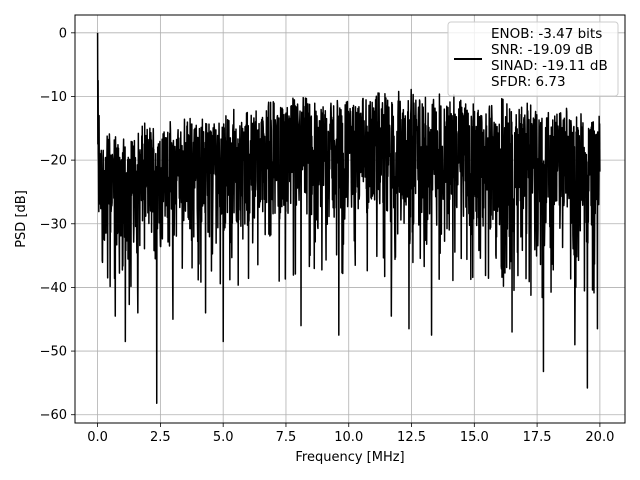 The height and width of the screenshot is (480, 640). I want to click on y-tick-label: 0, so click(63, 33).